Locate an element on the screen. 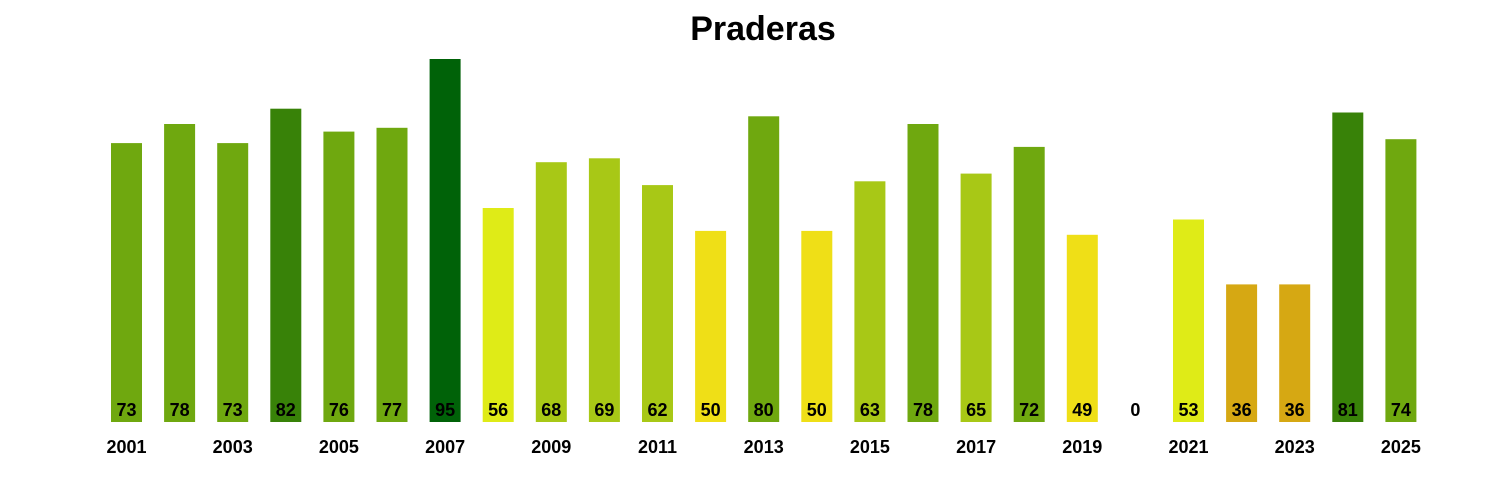  x-tick-label: 2025 is located at coordinates (1401, 447).